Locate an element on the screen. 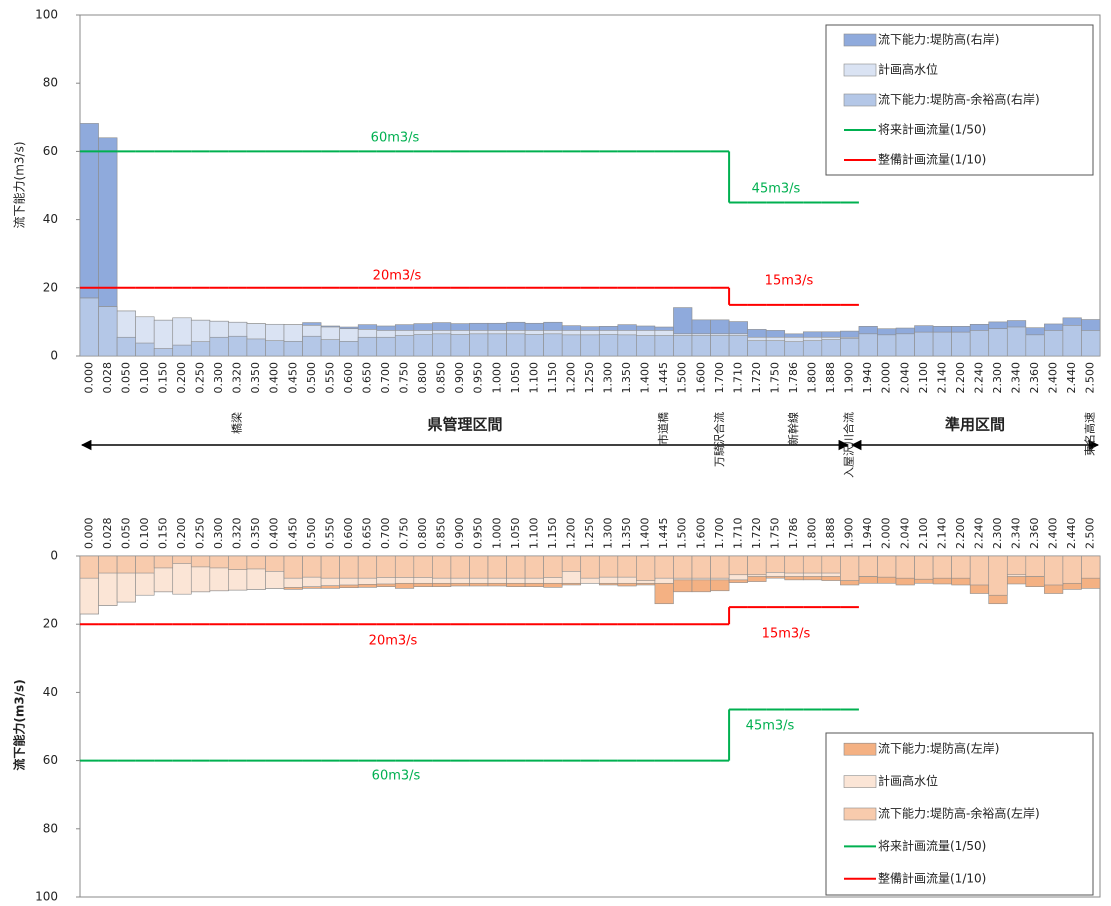 This screenshot has width=1111, height=906. legend-label: 流下能力:堤防高(右岸) is located at coordinates (938, 39).